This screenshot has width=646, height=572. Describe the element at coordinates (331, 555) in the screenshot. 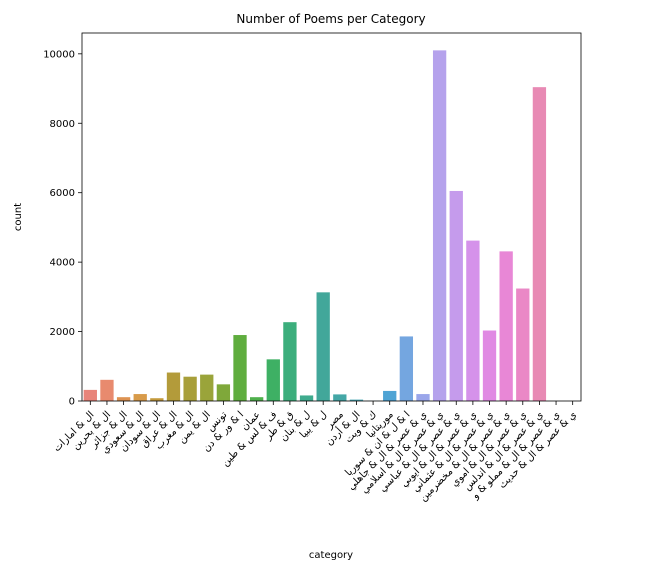

I see `x-axis-label: category` at that location.